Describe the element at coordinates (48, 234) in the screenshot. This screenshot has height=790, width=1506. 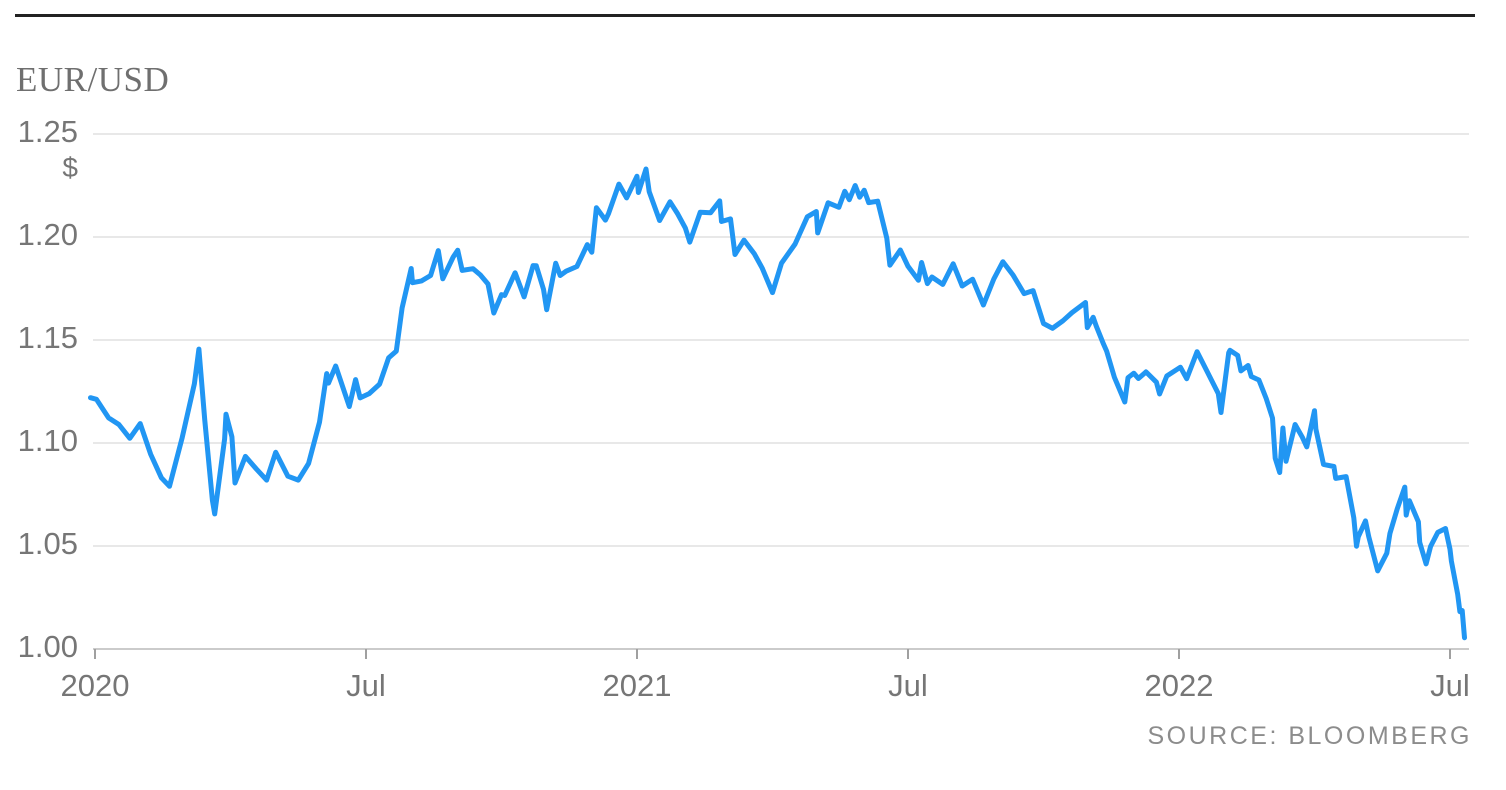
I see `y-tick-label-1.20: 1.20` at that location.